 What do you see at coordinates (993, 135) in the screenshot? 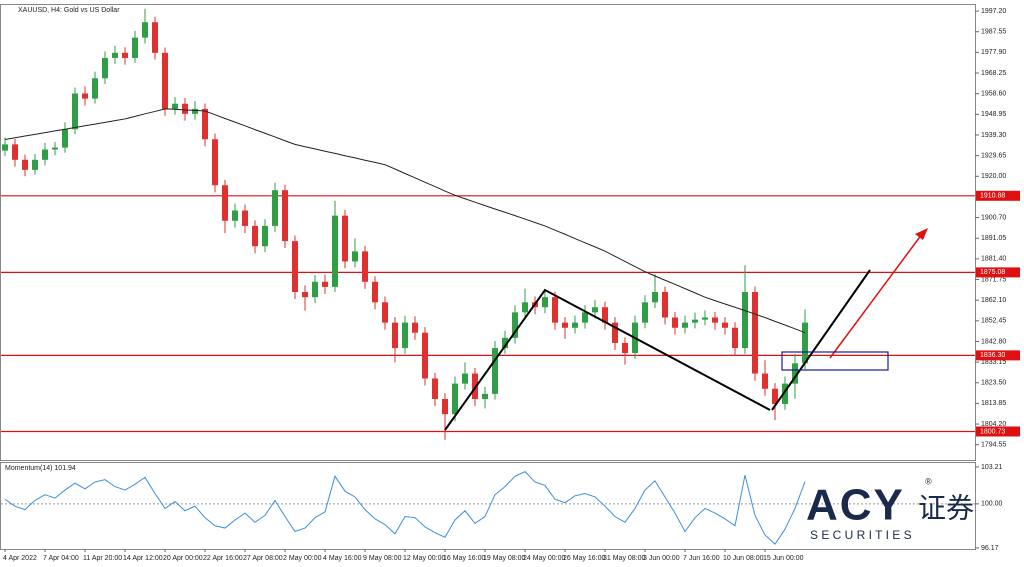
I see `y-tick-label: 1939.30` at bounding box center [993, 135].